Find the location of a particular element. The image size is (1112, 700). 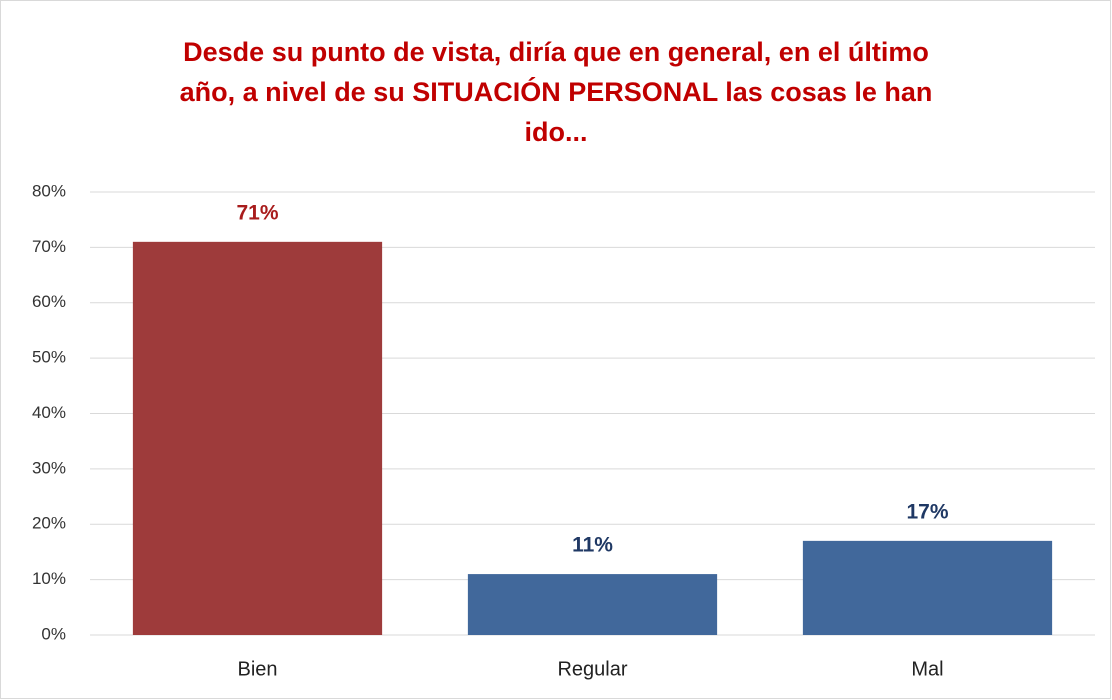

y-tick-label: 20% is located at coordinates (49, 523).